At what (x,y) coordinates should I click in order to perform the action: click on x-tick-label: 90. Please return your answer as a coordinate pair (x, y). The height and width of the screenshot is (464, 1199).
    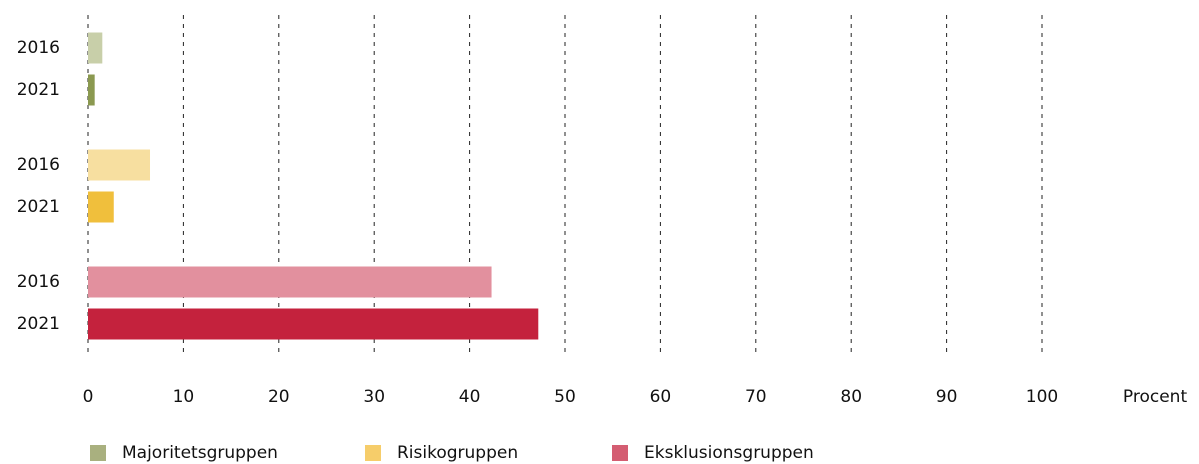
    Looking at the image, I should click on (947, 397).